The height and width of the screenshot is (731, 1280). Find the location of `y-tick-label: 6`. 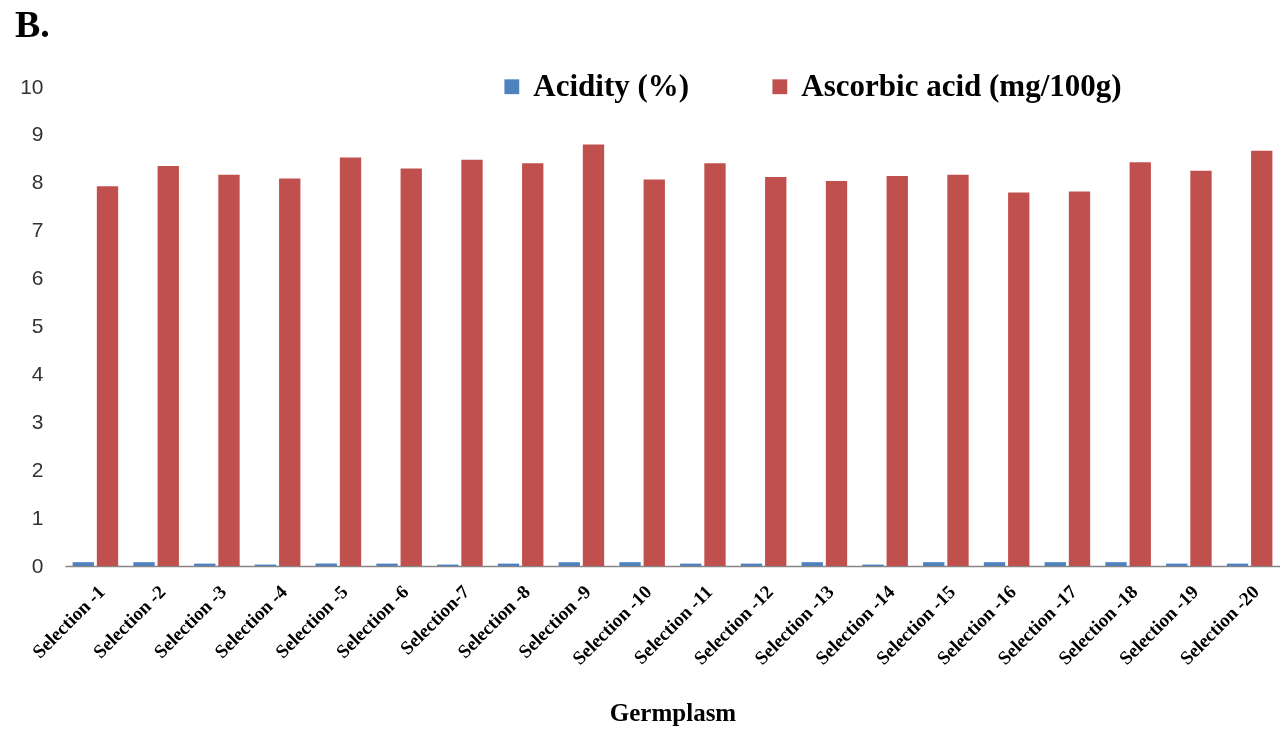

y-tick-label: 6 is located at coordinates (37, 278).